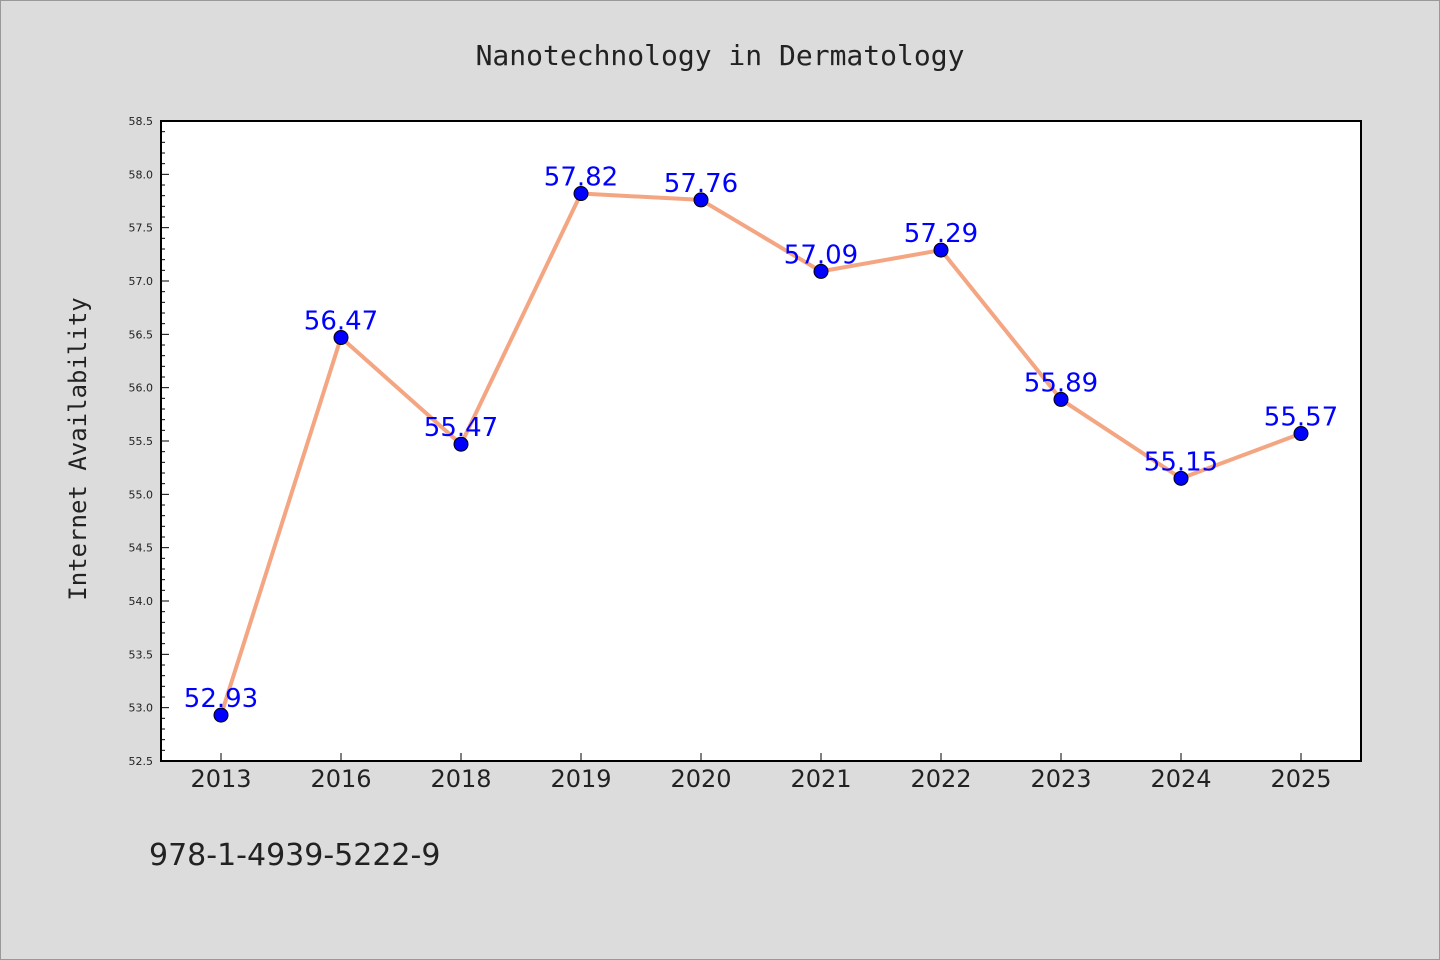 The width and height of the screenshot is (1440, 960). What do you see at coordinates (1061, 399) in the screenshot?
I see `data-point-2023` at bounding box center [1061, 399].